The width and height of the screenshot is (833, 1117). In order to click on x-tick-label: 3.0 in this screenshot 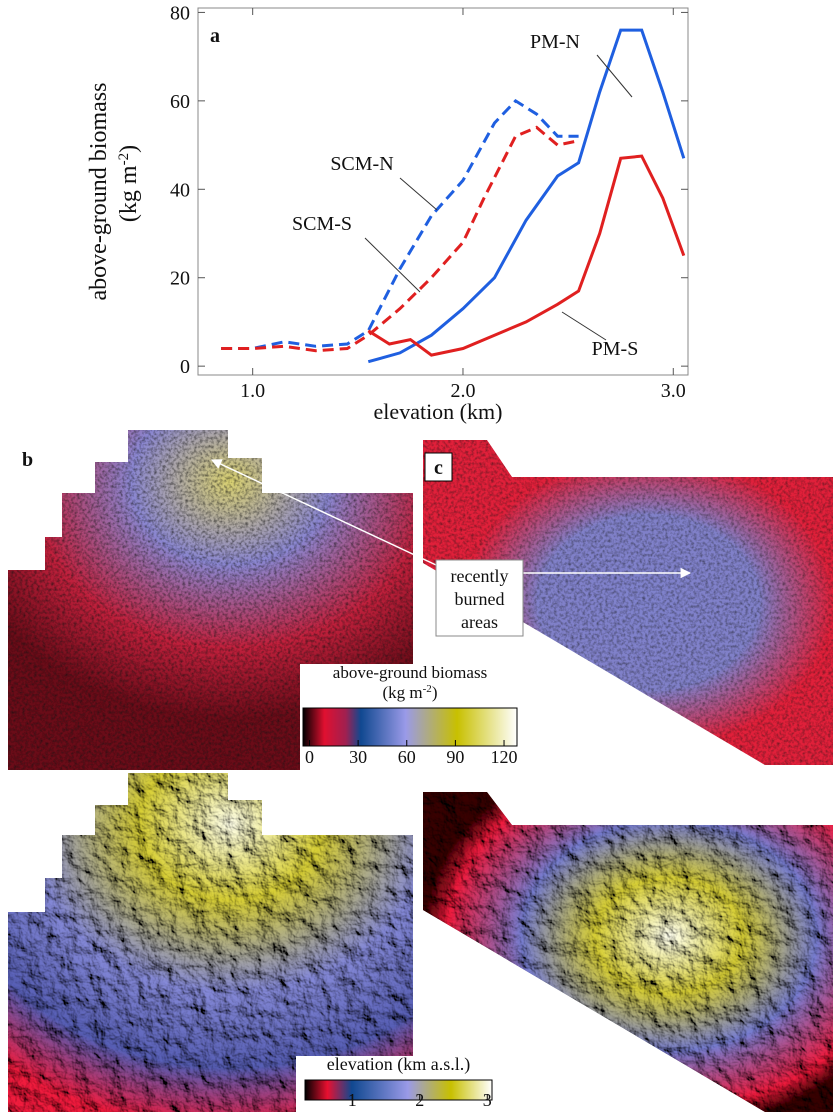, I will do `click(673, 391)`.